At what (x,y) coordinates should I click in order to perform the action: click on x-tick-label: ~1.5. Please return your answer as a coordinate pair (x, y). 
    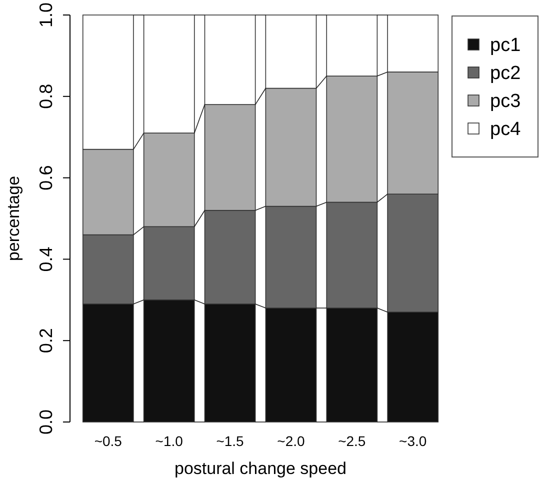
    Looking at the image, I should click on (230, 441).